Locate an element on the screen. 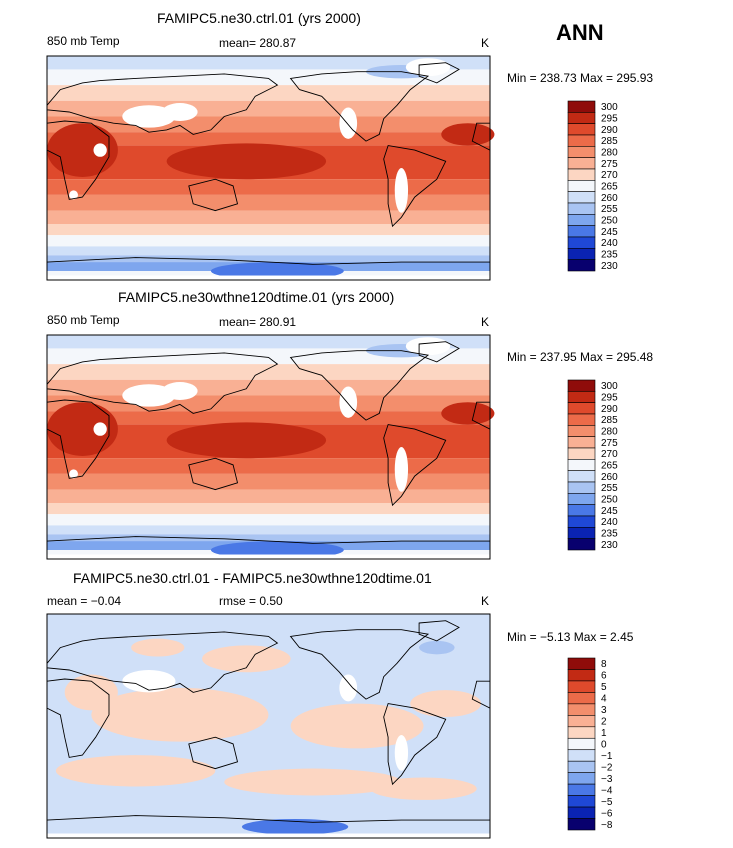 Image resolution: width=733 pixels, height=848 pixels. panel-3-mean: mean = −0.04 is located at coordinates (84, 601).